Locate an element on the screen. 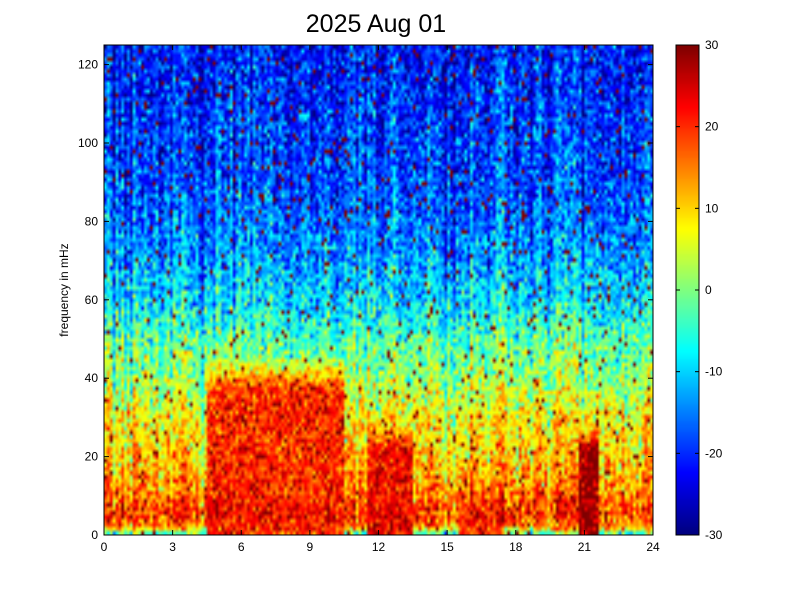  y-tick-label: 100 is located at coordinates (88, 143).